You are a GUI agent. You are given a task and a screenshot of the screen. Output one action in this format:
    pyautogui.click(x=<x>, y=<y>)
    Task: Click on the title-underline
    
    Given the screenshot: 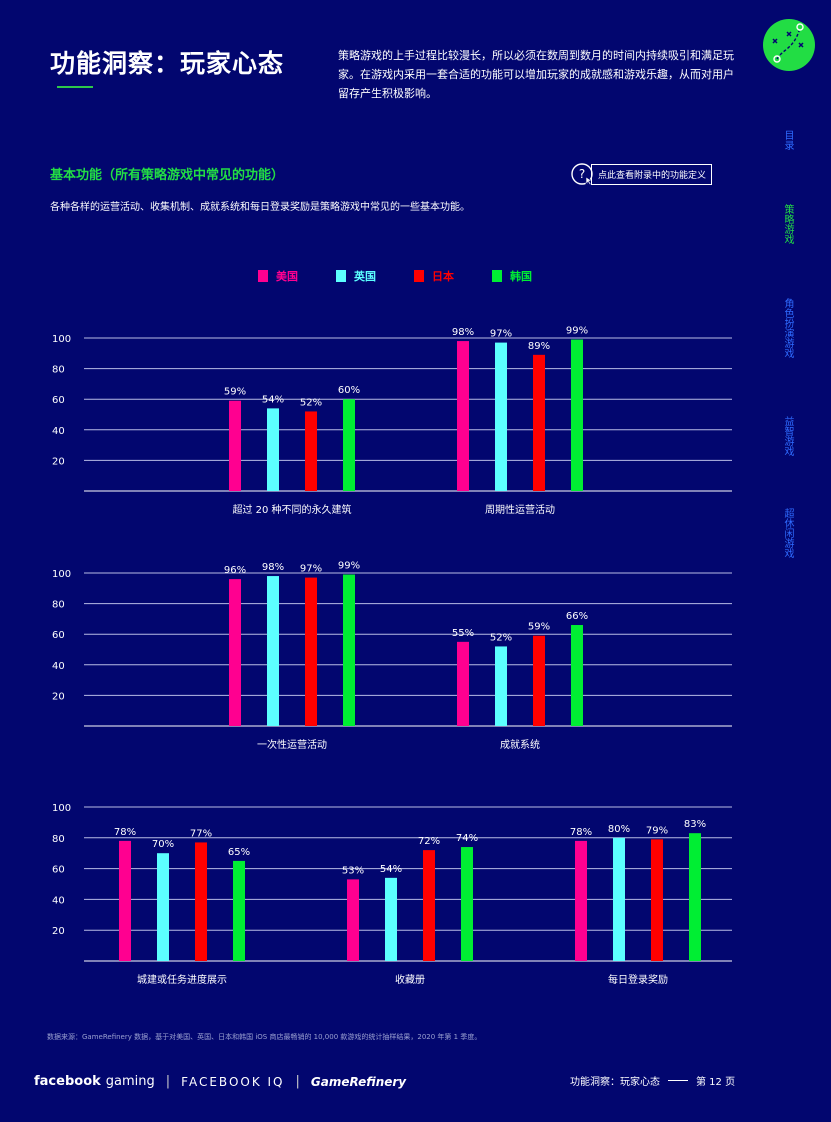 What is the action you would take?
    pyautogui.click(x=75, y=87)
    